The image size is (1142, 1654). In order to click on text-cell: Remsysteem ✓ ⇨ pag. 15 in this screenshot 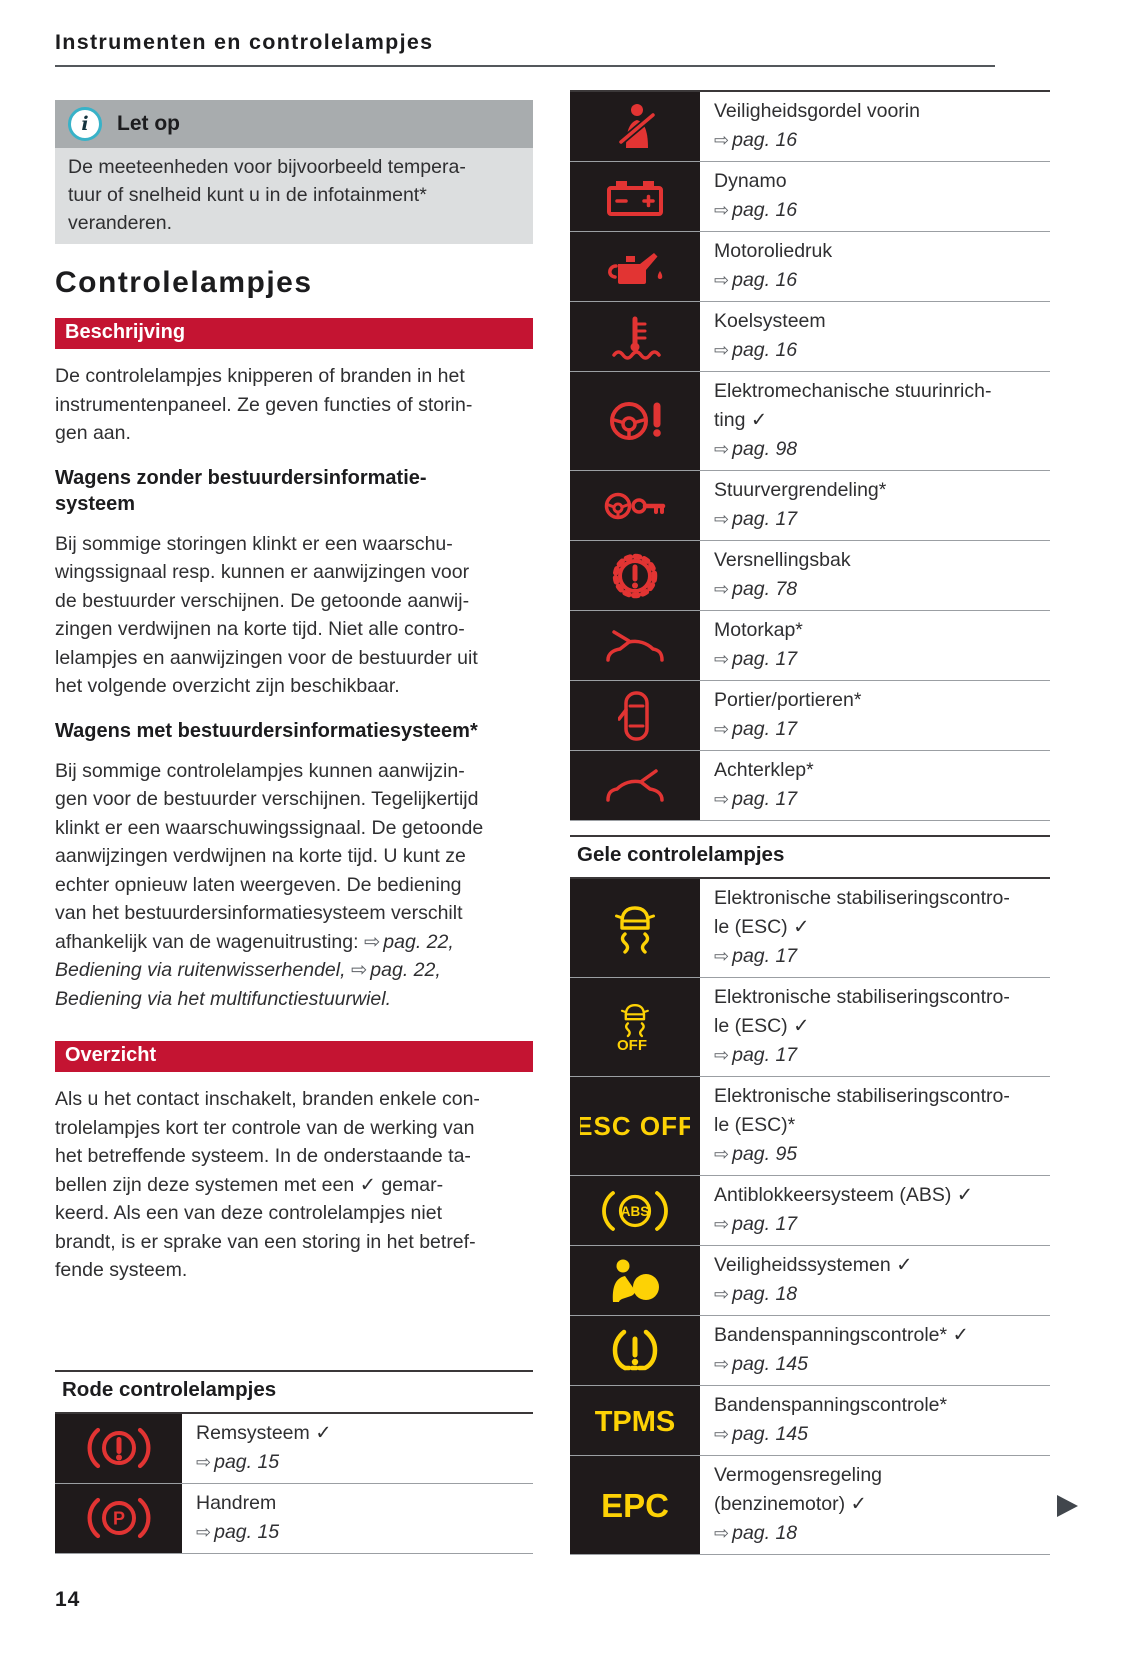, I will do `click(257, 1448)`.